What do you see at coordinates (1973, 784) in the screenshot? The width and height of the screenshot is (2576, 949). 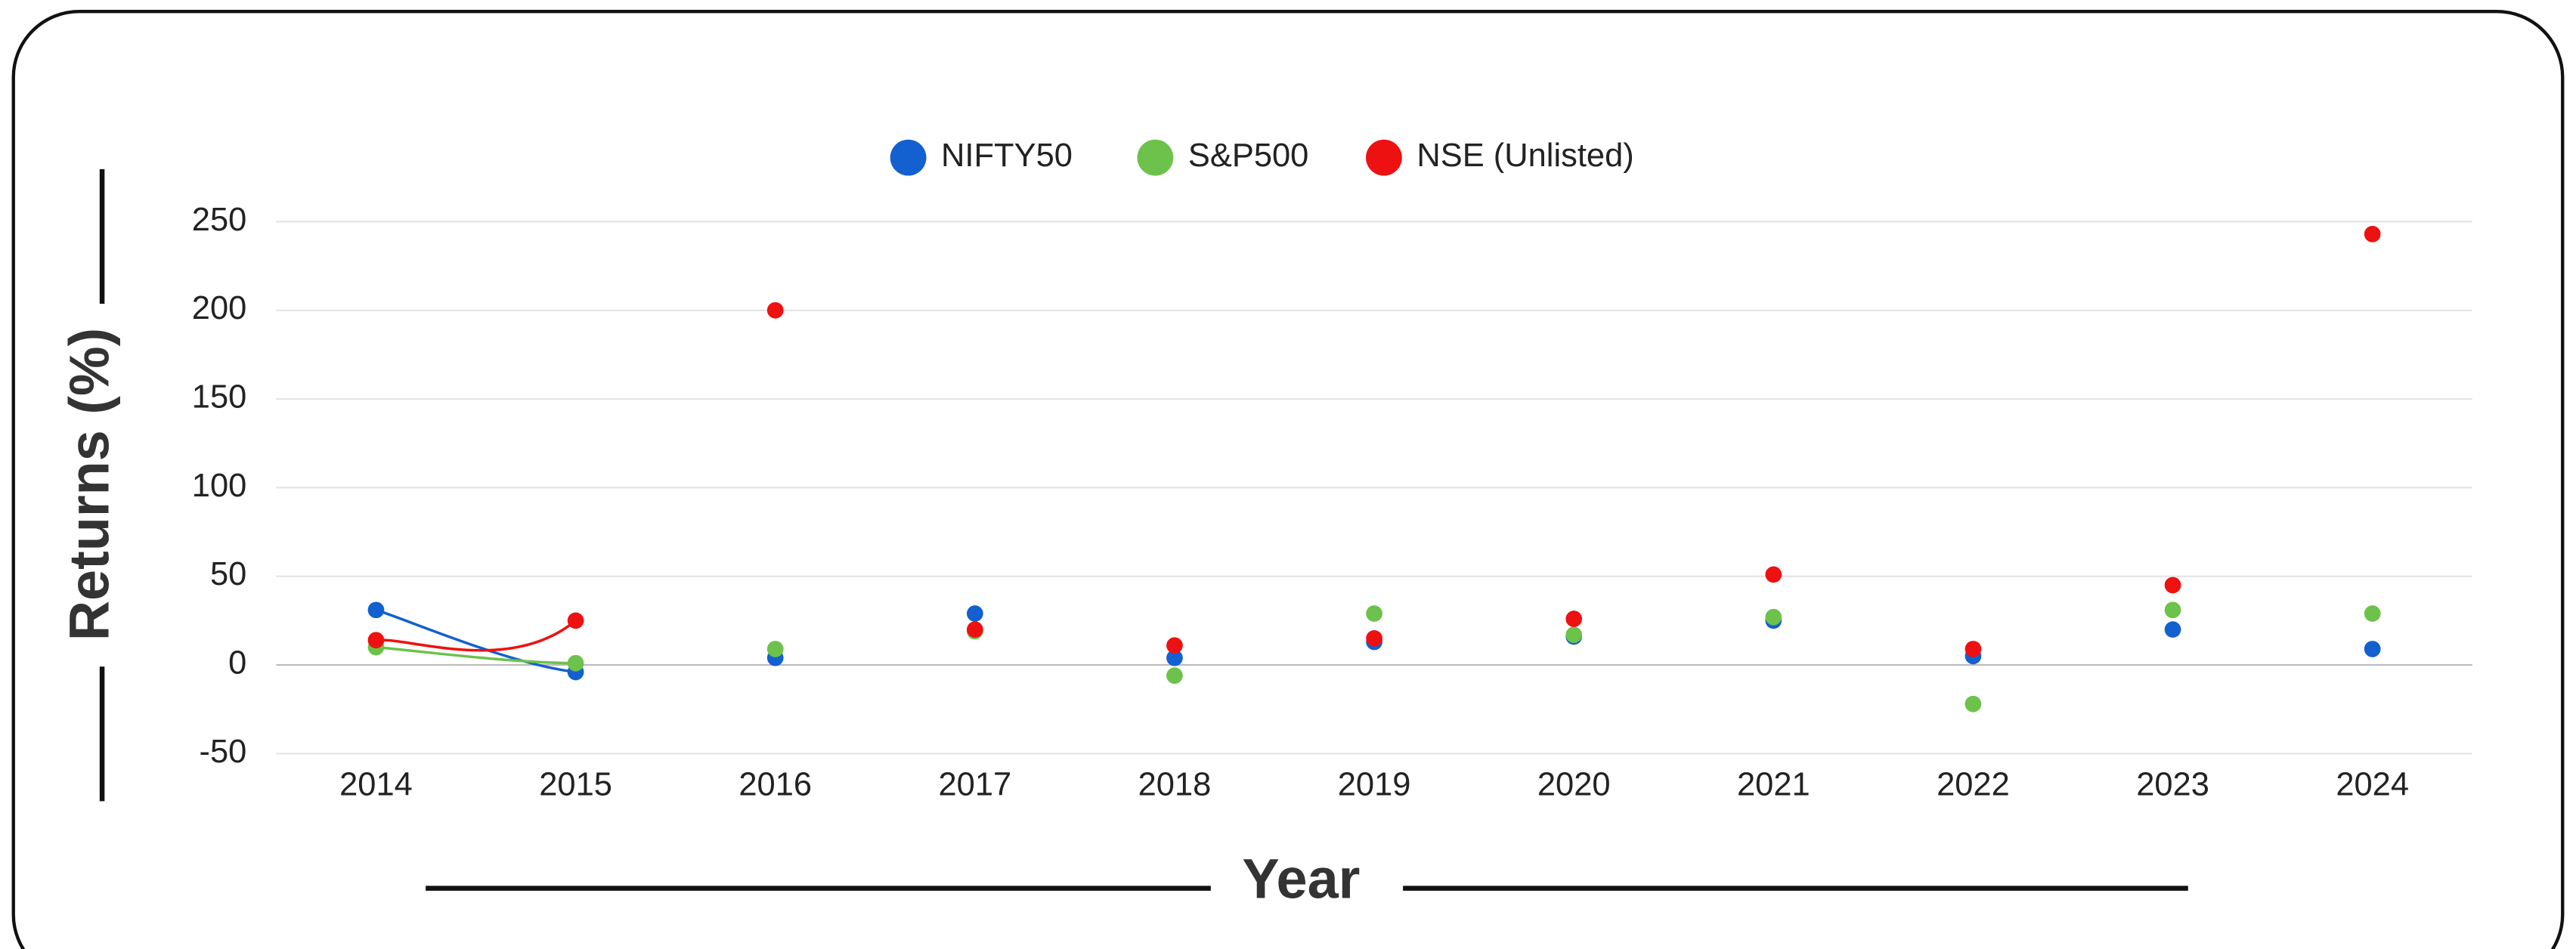 I see `x-tick-label: 2022` at bounding box center [1973, 784].